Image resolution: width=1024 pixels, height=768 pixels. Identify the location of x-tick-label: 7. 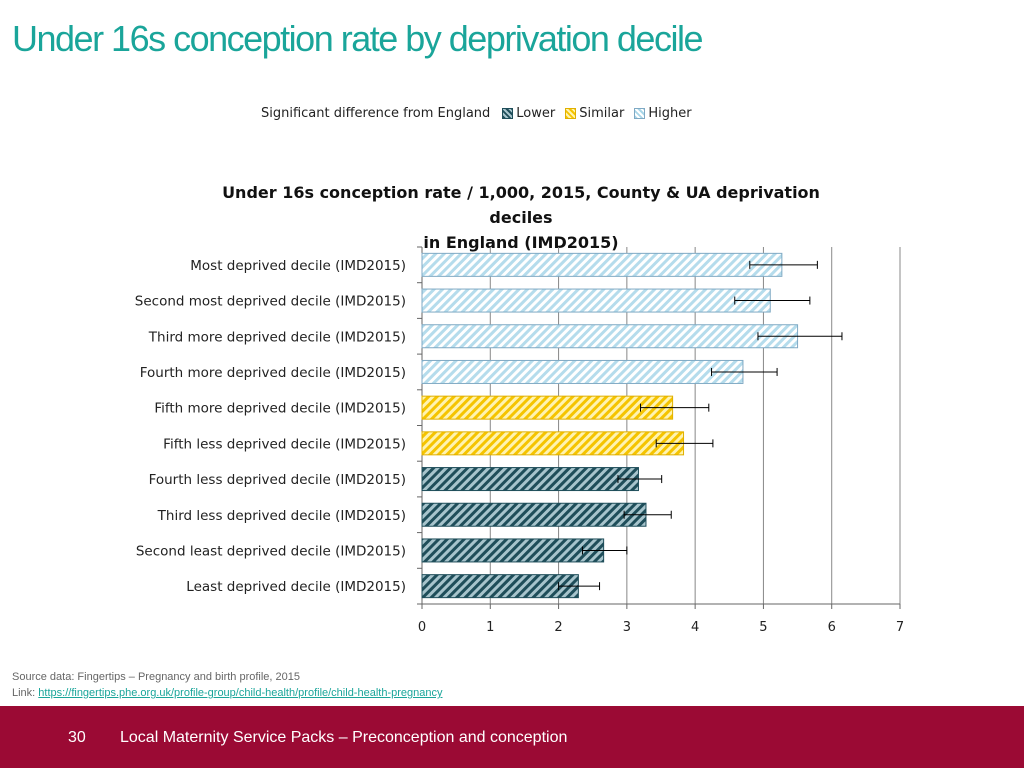
(900, 627).